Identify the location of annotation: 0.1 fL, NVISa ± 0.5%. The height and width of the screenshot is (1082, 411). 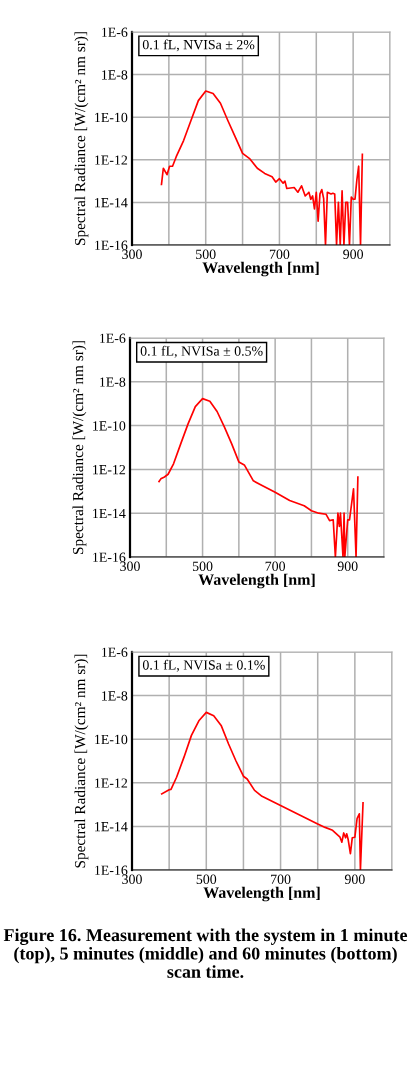
(201, 351).